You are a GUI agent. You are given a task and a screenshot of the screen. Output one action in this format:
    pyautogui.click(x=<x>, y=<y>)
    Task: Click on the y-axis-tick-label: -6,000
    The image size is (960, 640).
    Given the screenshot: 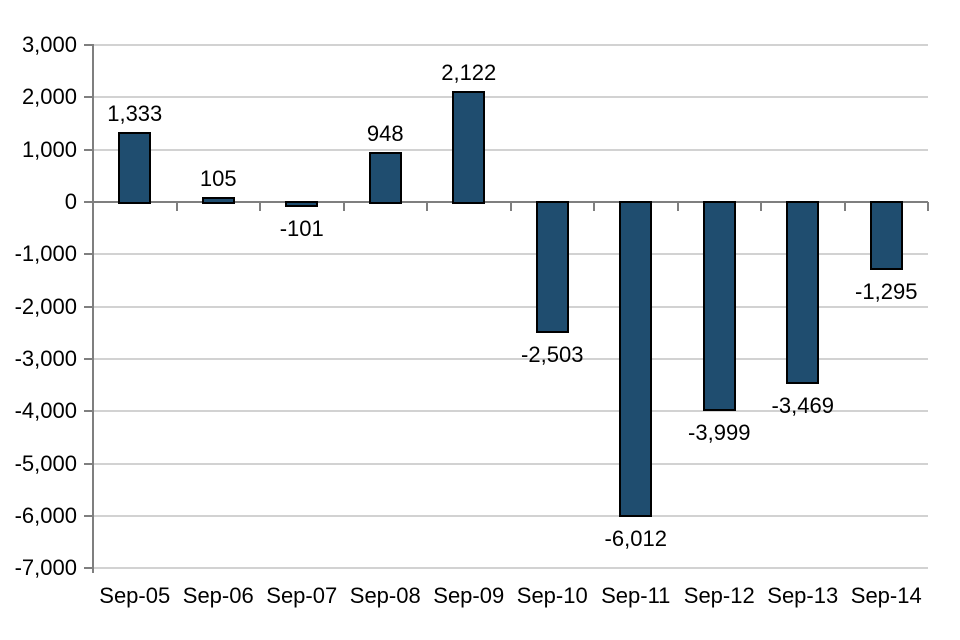 What is the action you would take?
    pyautogui.click(x=45, y=515)
    